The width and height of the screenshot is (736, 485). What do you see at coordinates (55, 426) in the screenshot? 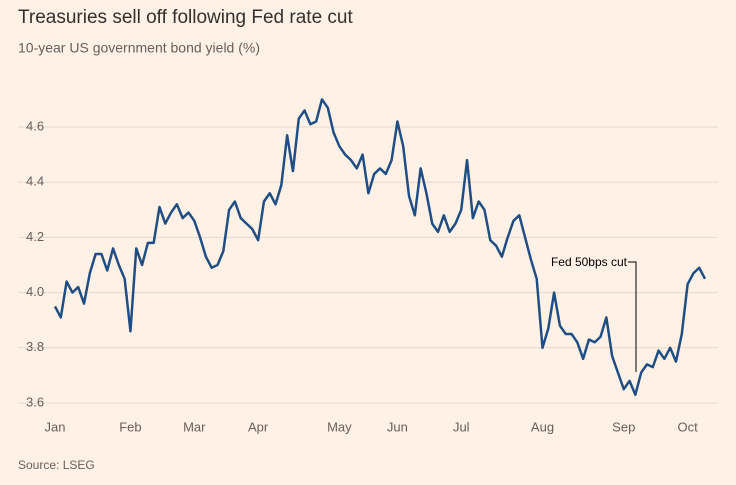
I see `x-tick-label: Jan` at bounding box center [55, 426].